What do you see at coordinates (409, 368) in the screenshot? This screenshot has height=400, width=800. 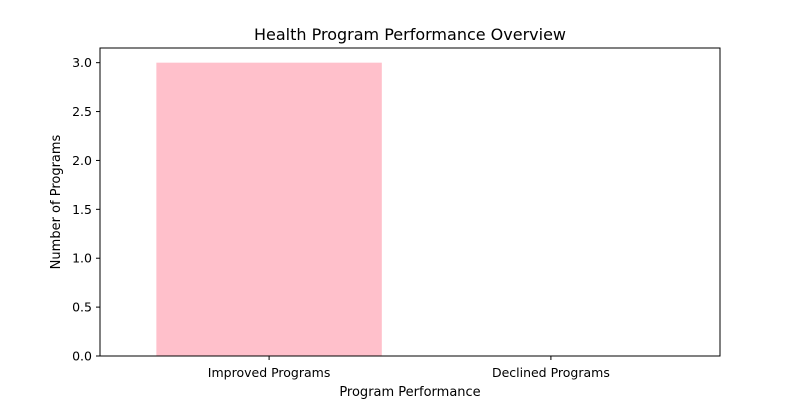 I see `x-axis: Improved Programs Declined Programs` at bounding box center [409, 368].